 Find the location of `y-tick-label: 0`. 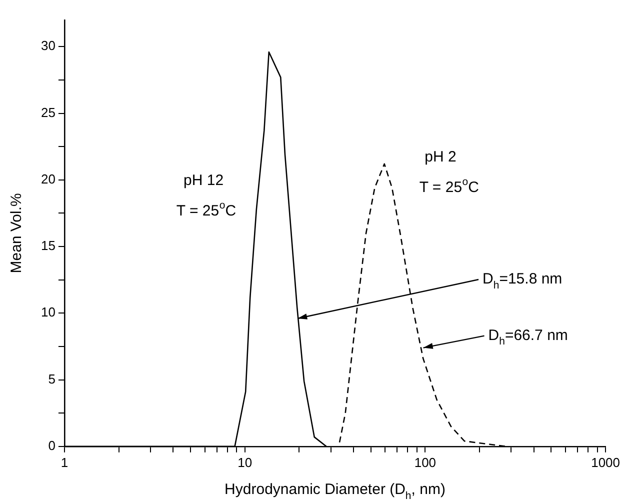

y-tick-label: 0 is located at coordinates (52, 445).